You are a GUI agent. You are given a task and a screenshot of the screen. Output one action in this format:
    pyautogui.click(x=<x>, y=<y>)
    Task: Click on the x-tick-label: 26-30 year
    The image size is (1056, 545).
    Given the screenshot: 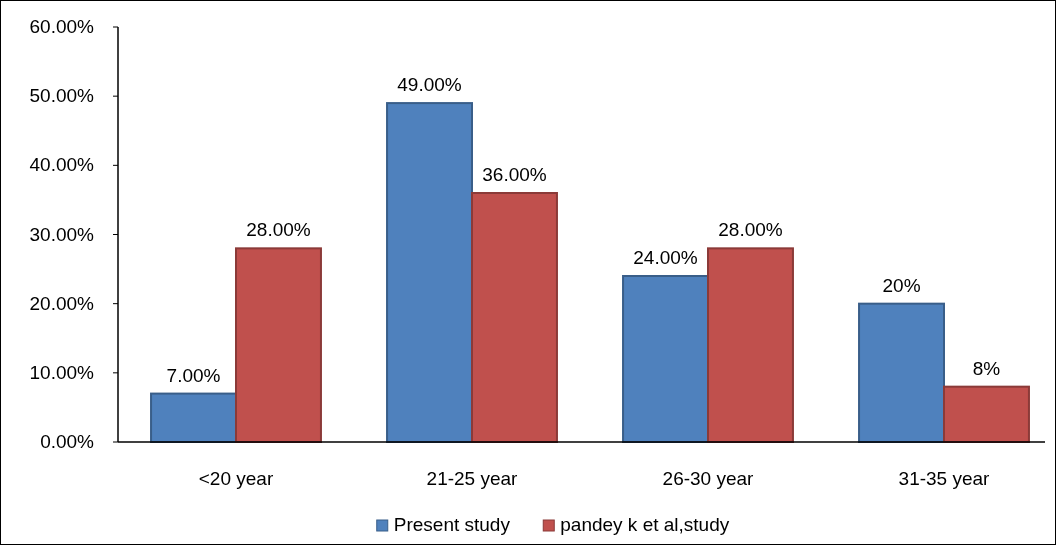 What is the action you would take?
    pyautogui.click(x=708, y=478)
    